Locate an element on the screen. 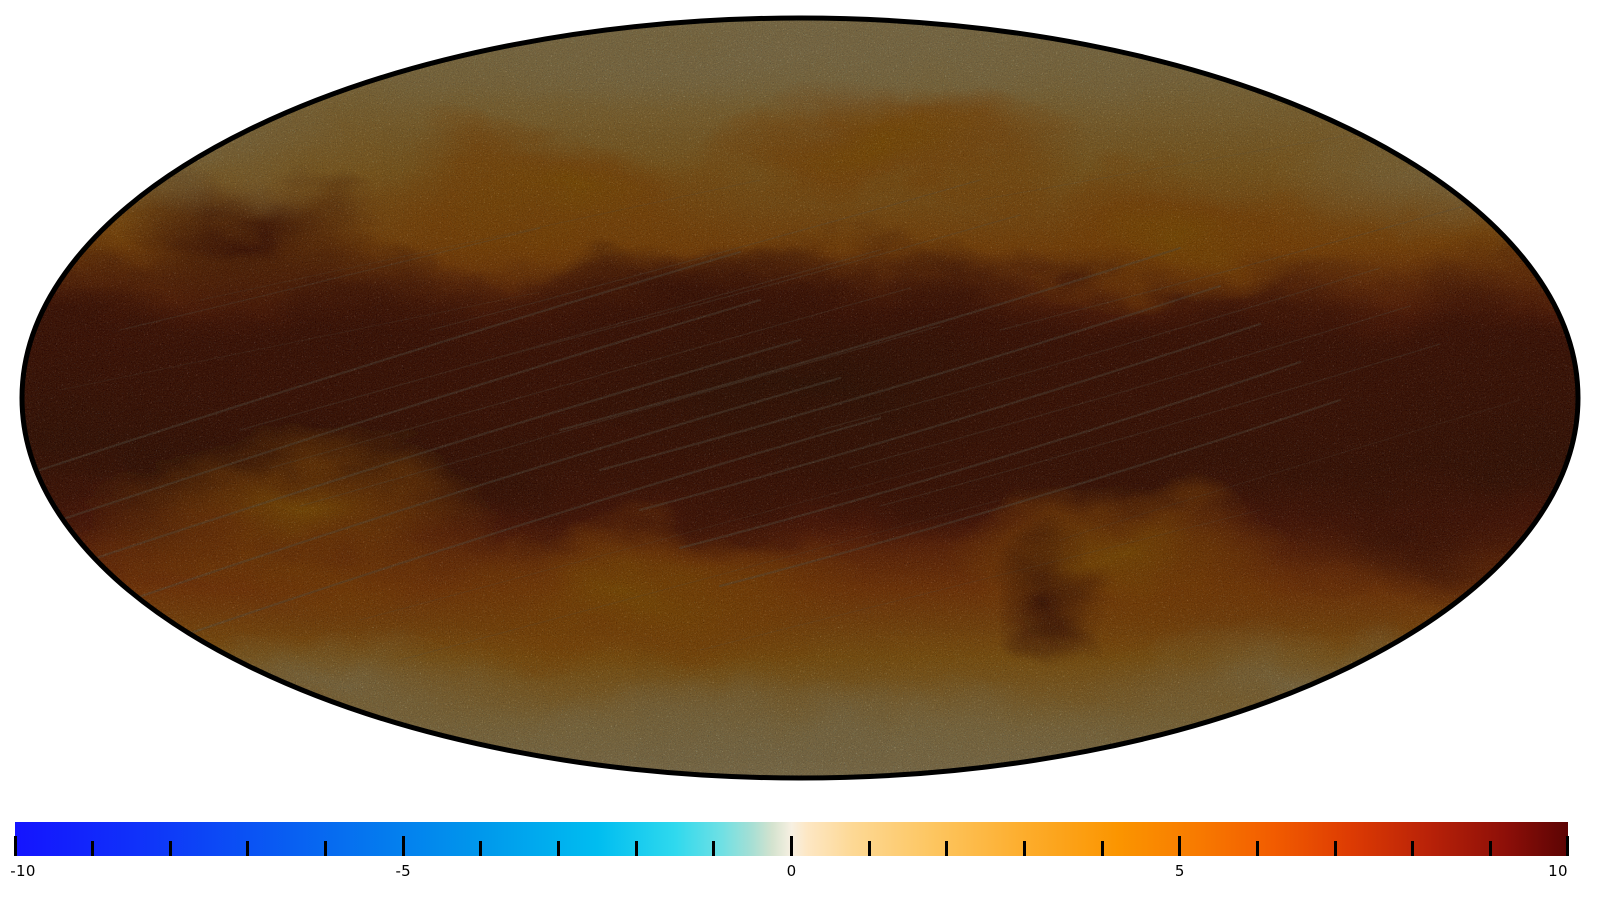 The height and width of the screenshot is (902, 1600). colorbar-tick-label: 10 is located at coordinates (1558, 871).